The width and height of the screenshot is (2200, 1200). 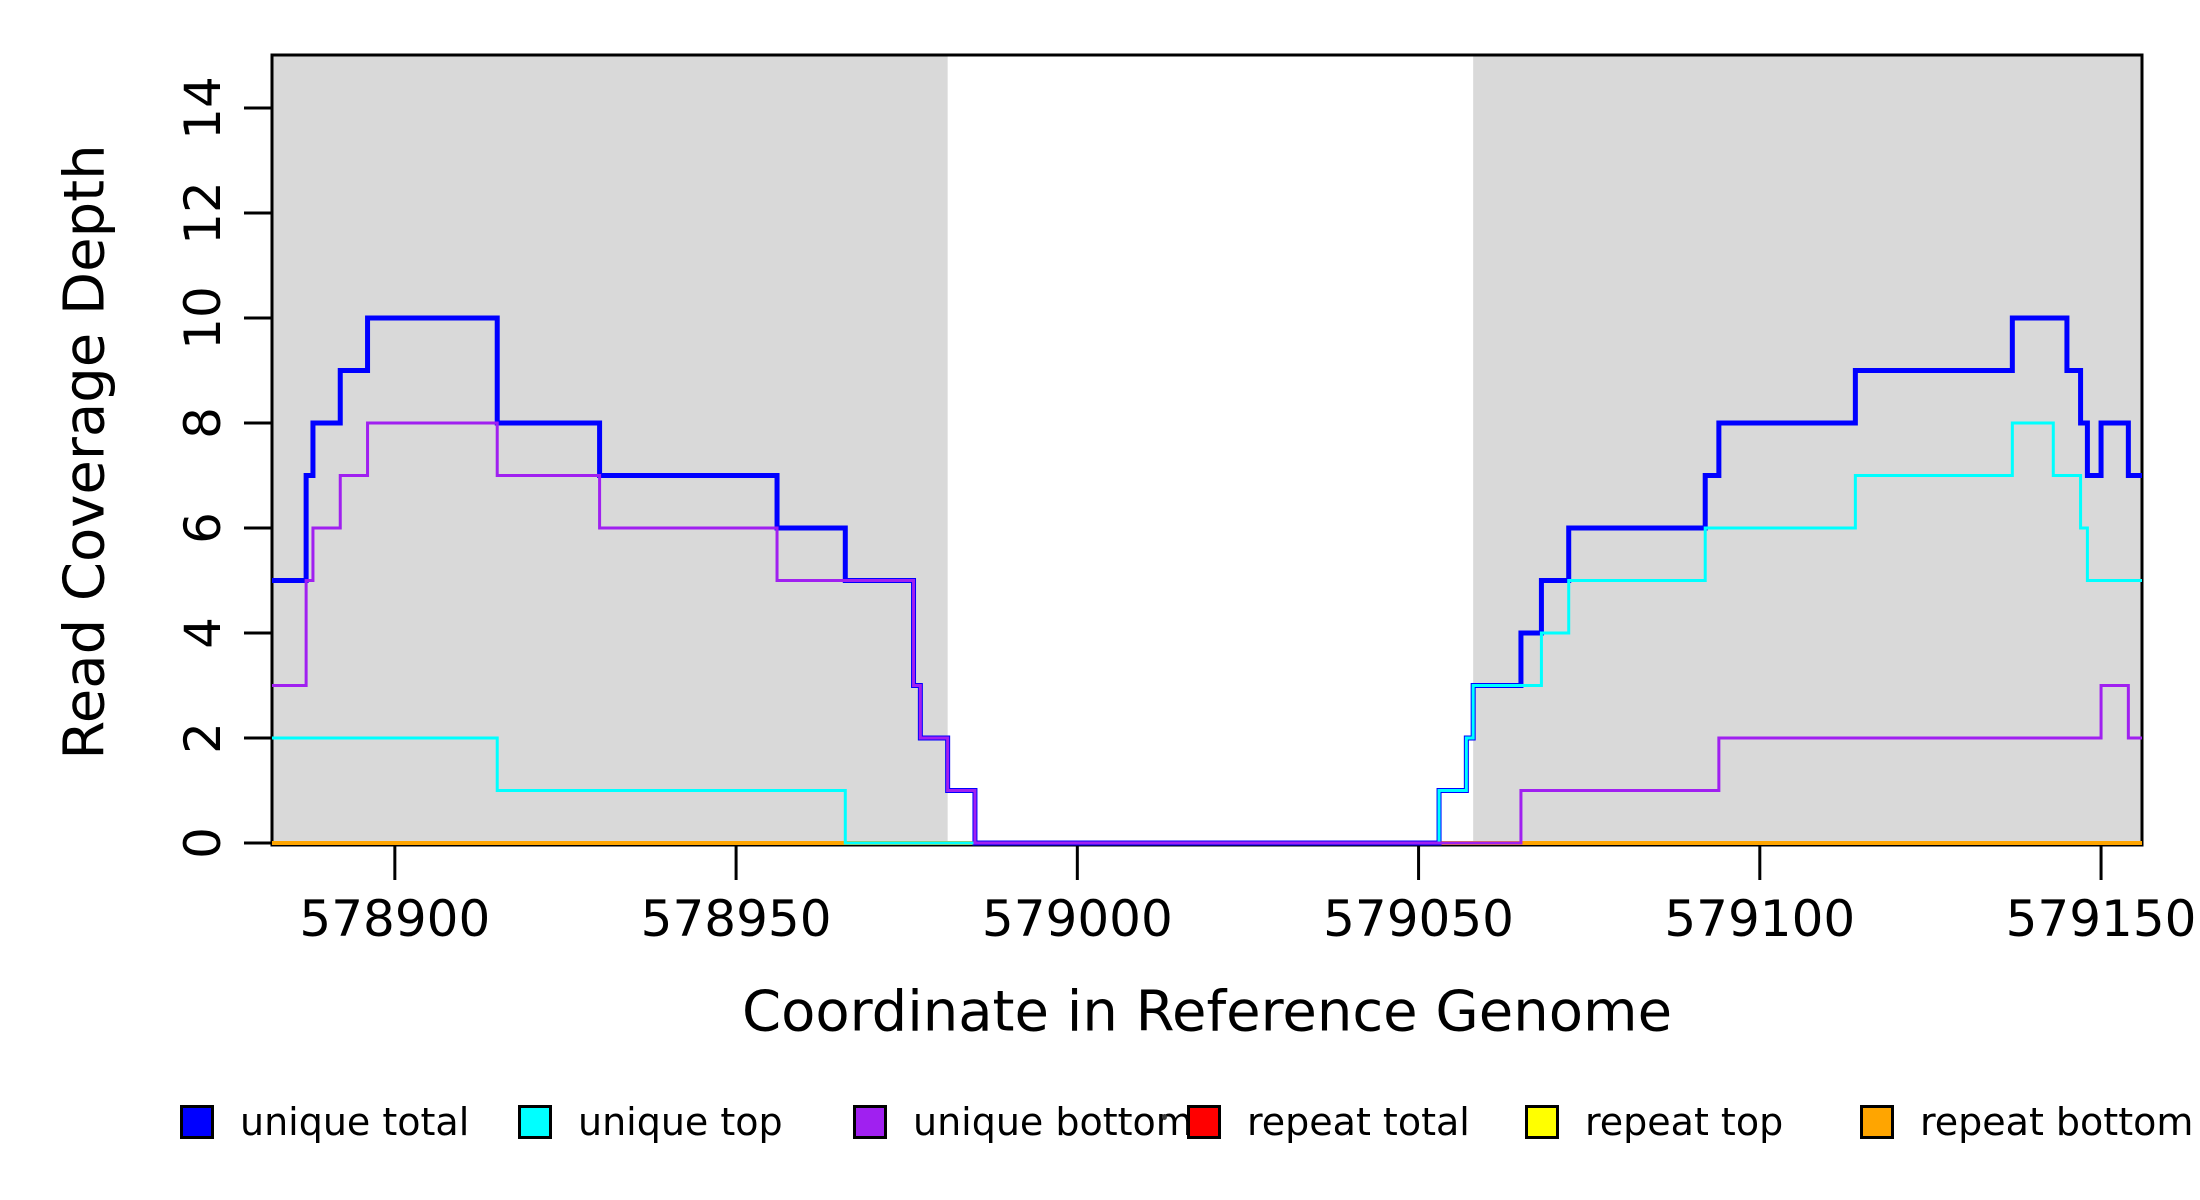 I want to click on x-axis-title: Coordinate in Reference Genome, so click(x=1207, y=1012).